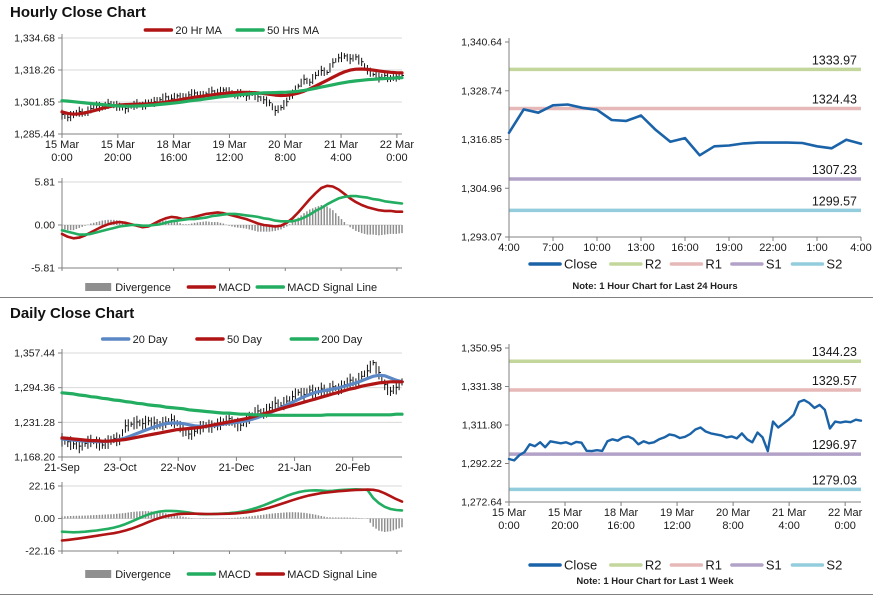 The width and height of the screenshot is (873, 601). Describe the element at coordinates (293, 31) in the screenshot. I see `svg-text: 50 Hrs MA` at that location.